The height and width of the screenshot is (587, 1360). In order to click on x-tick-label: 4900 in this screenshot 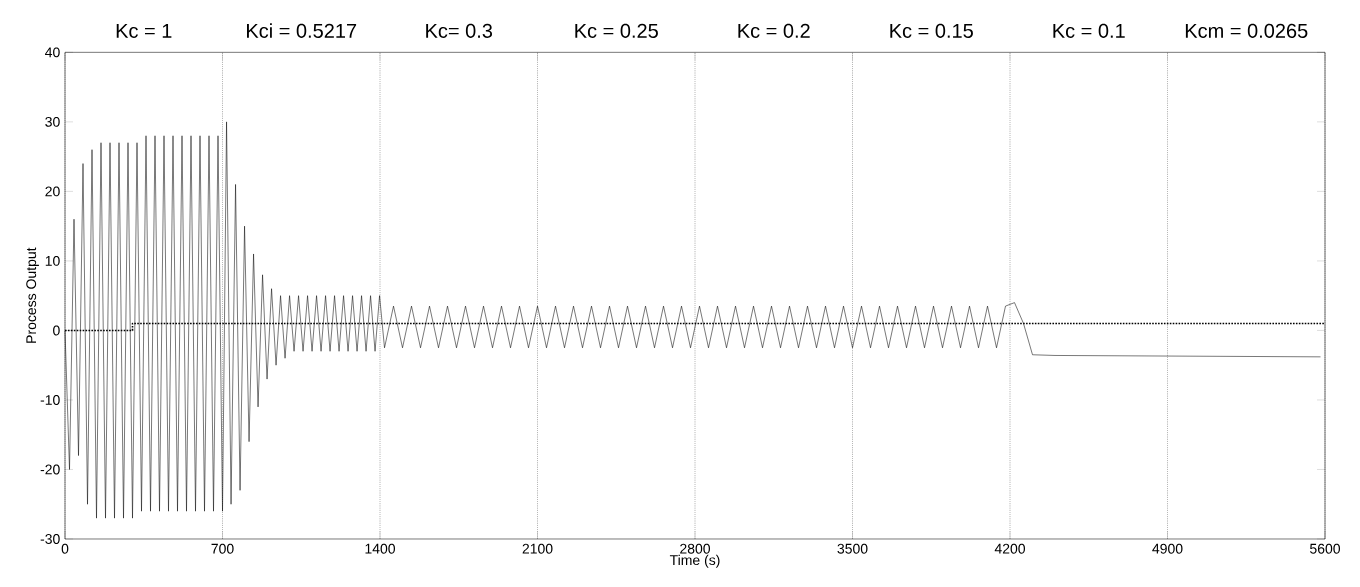, I will do `click(1167, 548)`.